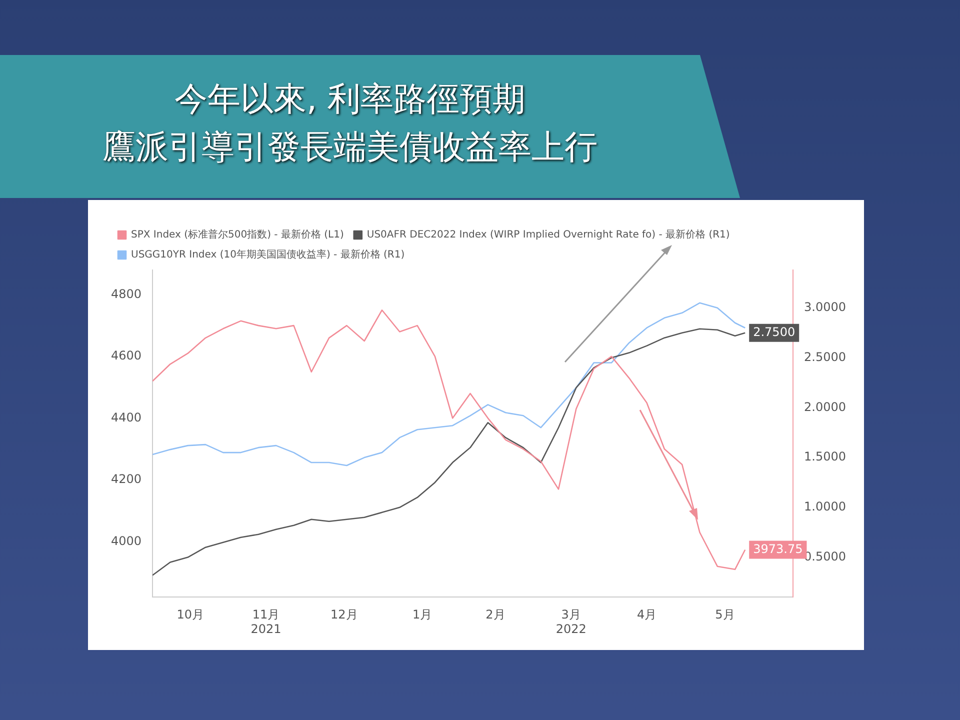 The height and width of the screenshot is (720, 960). I want to click on data-label: 3973.75, so click(778, 549).